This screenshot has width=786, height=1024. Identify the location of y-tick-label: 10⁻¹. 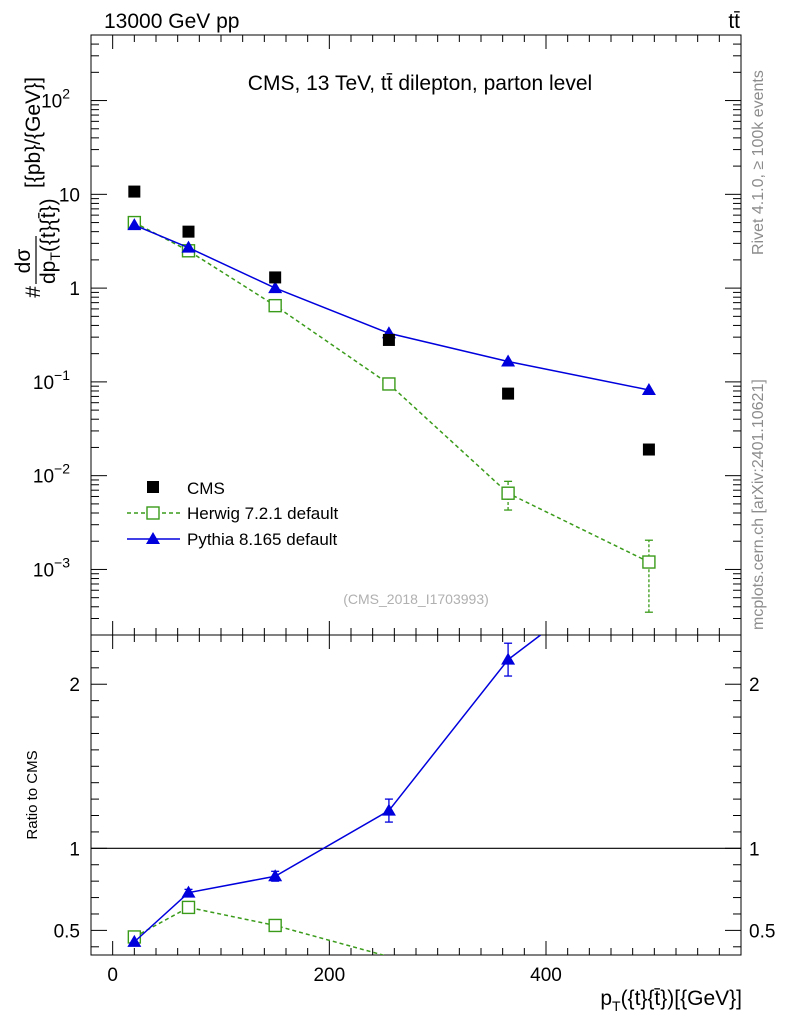
(51, 380).